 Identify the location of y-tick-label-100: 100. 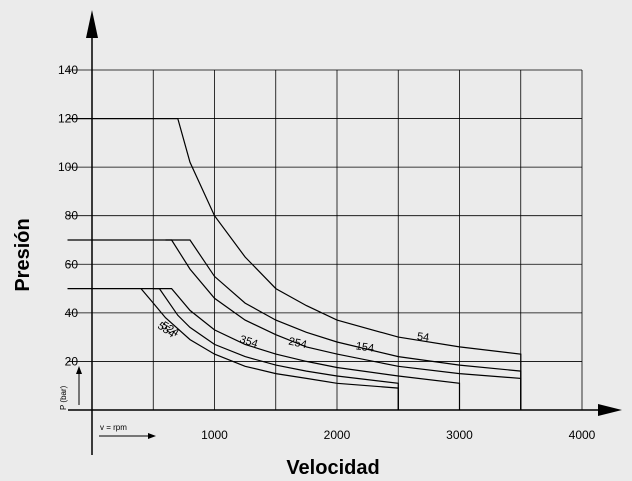
(68, 167).